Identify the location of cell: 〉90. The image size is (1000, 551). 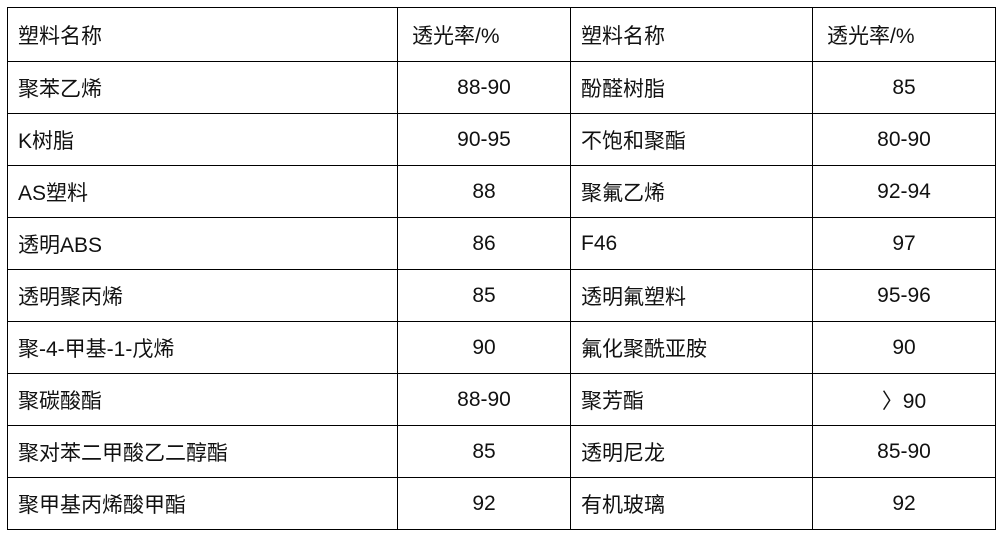
(904, 399).